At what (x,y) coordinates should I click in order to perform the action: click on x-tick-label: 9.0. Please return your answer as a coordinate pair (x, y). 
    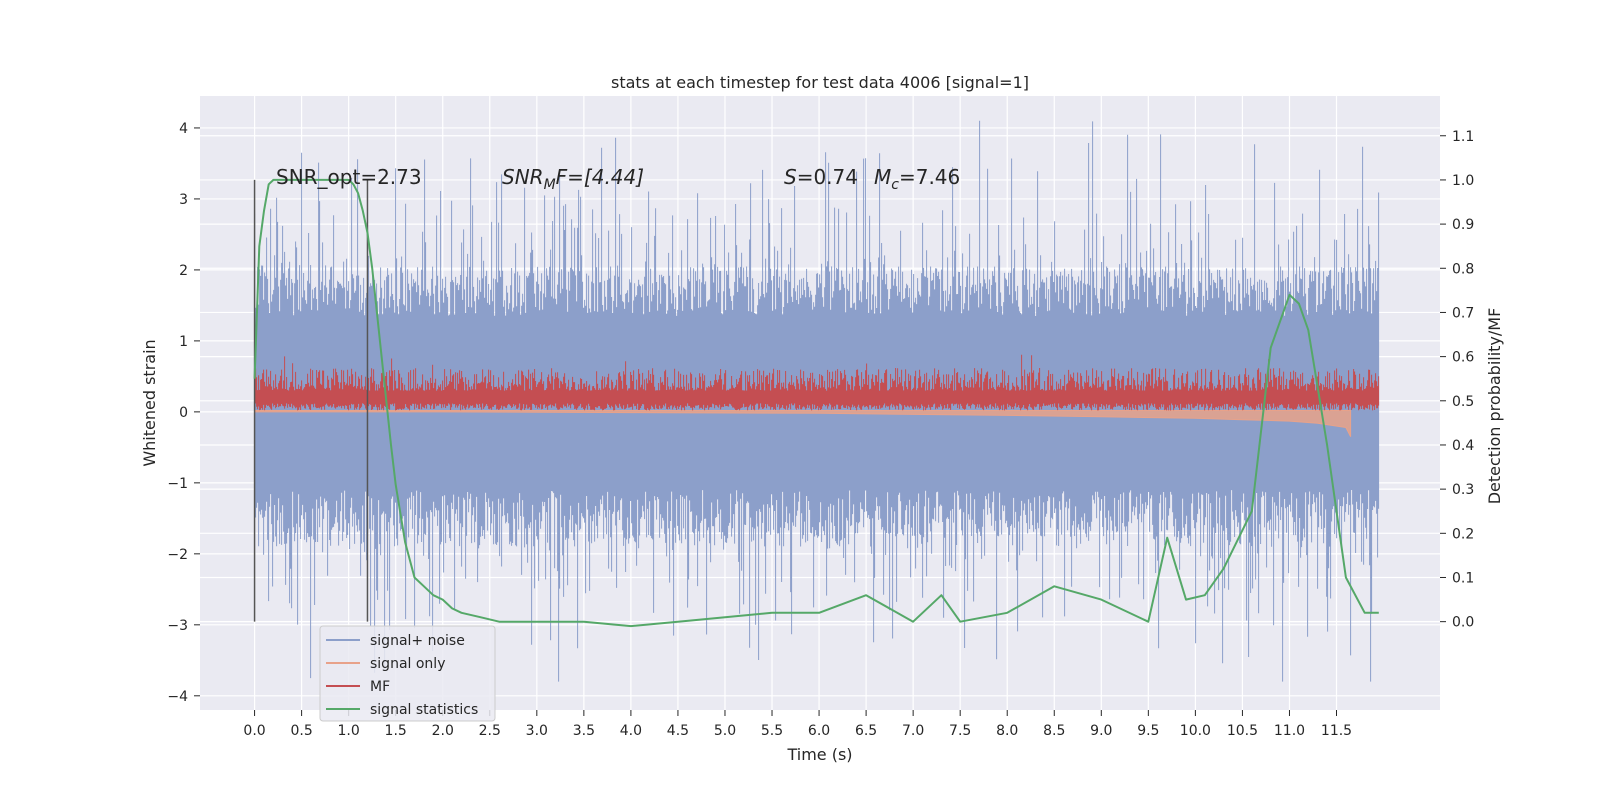
    Looking at the image, I should click on (1101, 731).